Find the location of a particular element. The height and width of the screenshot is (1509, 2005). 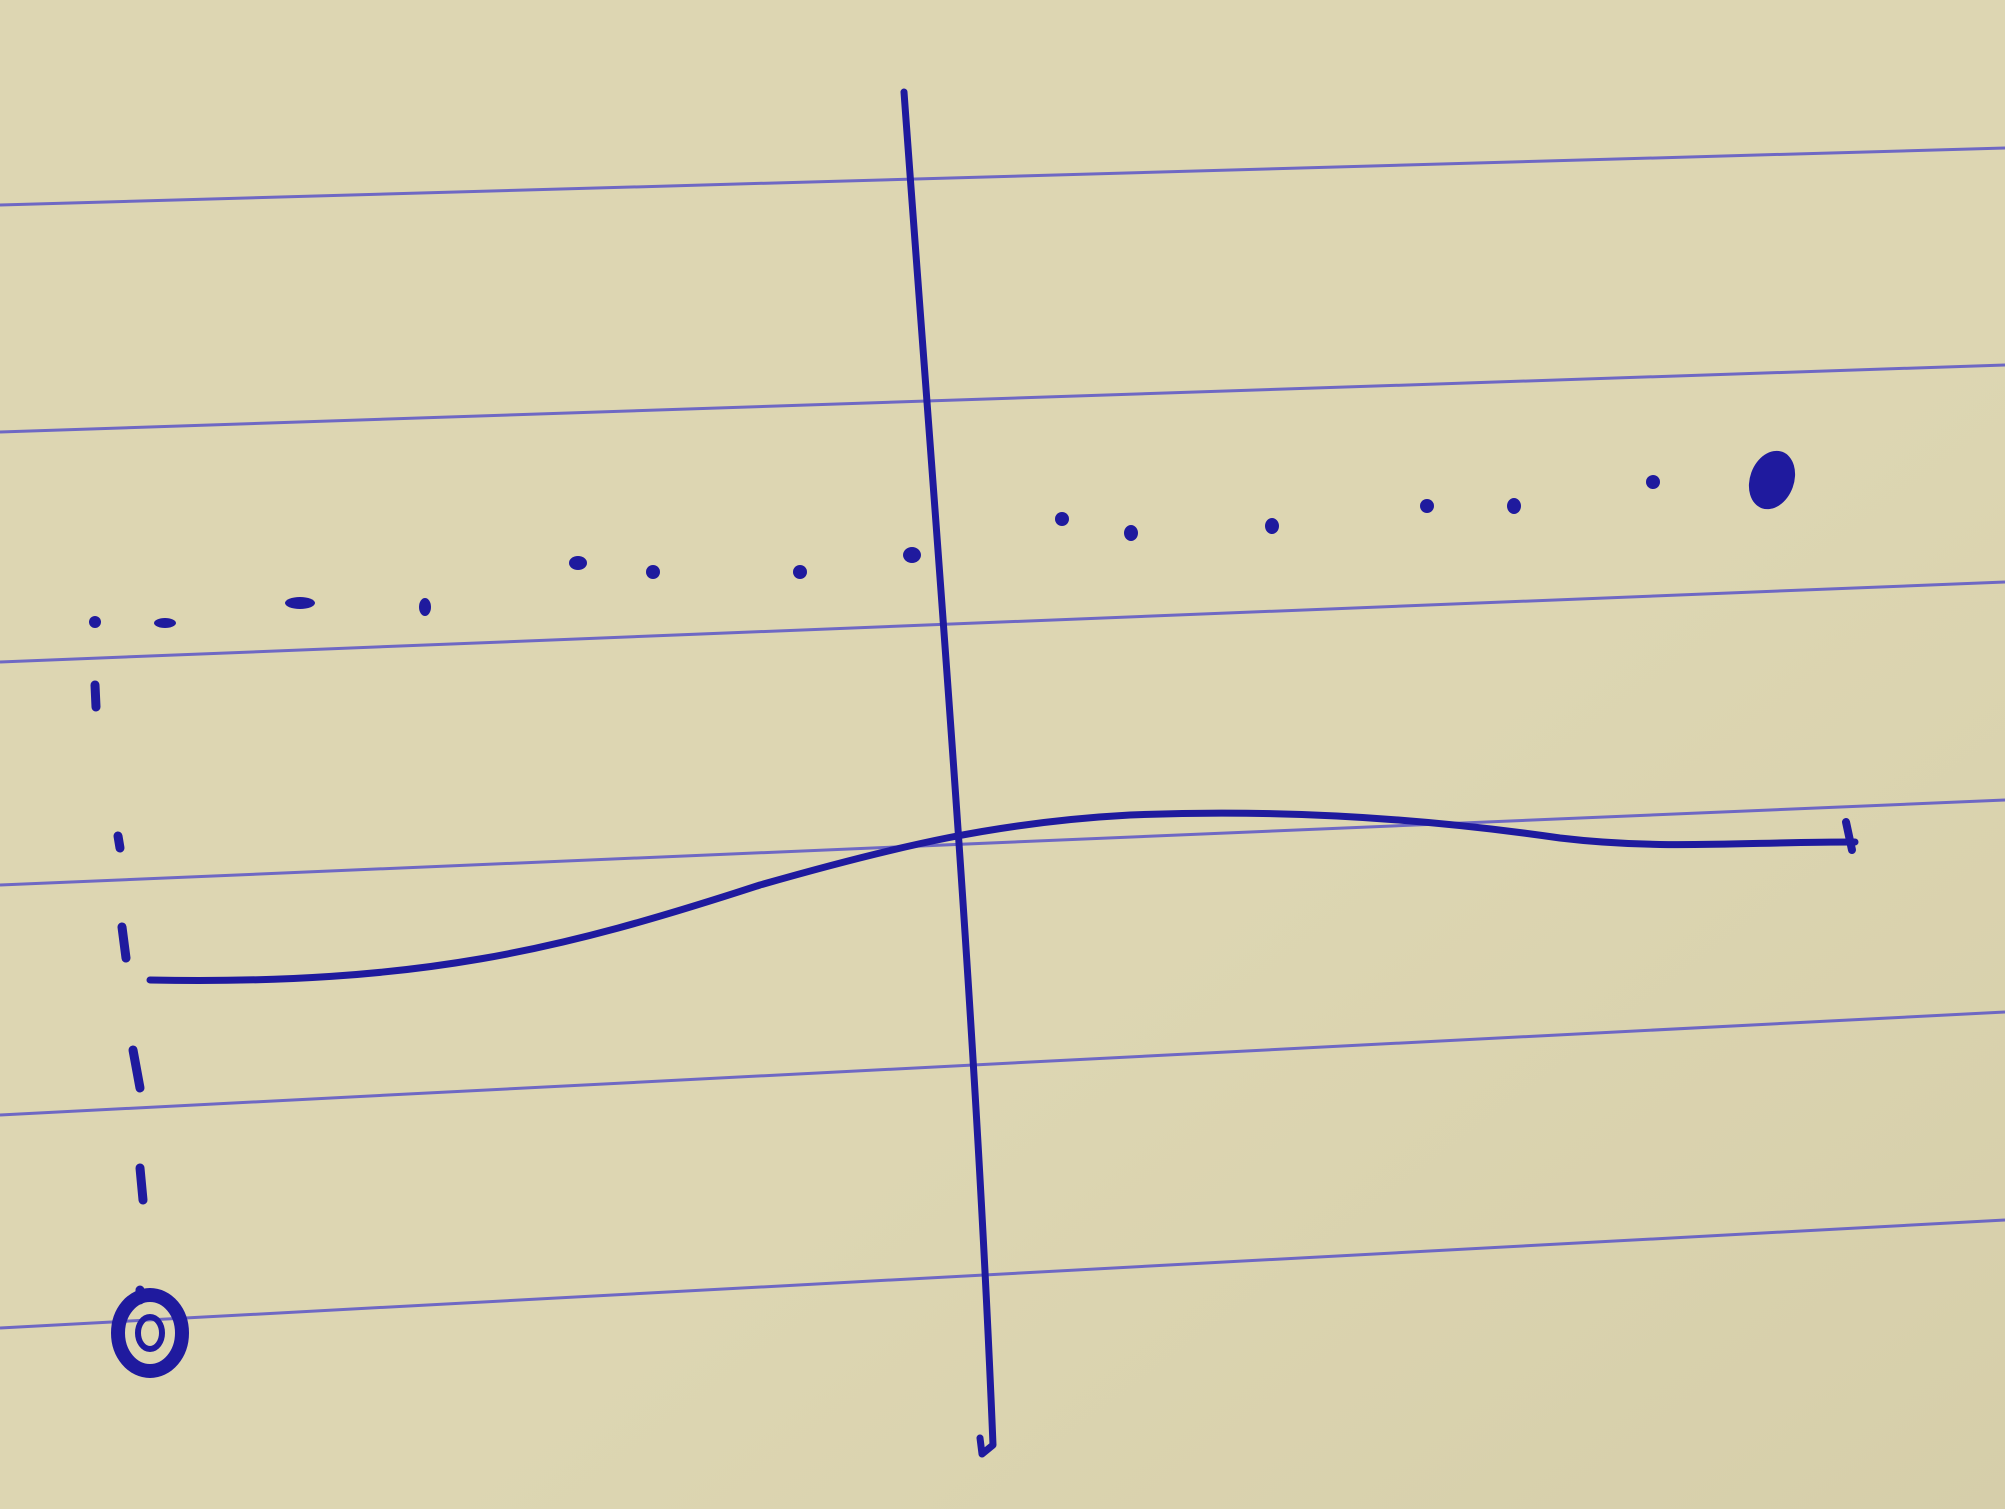

vertical-axis-line is located at coordinates (948, 773).